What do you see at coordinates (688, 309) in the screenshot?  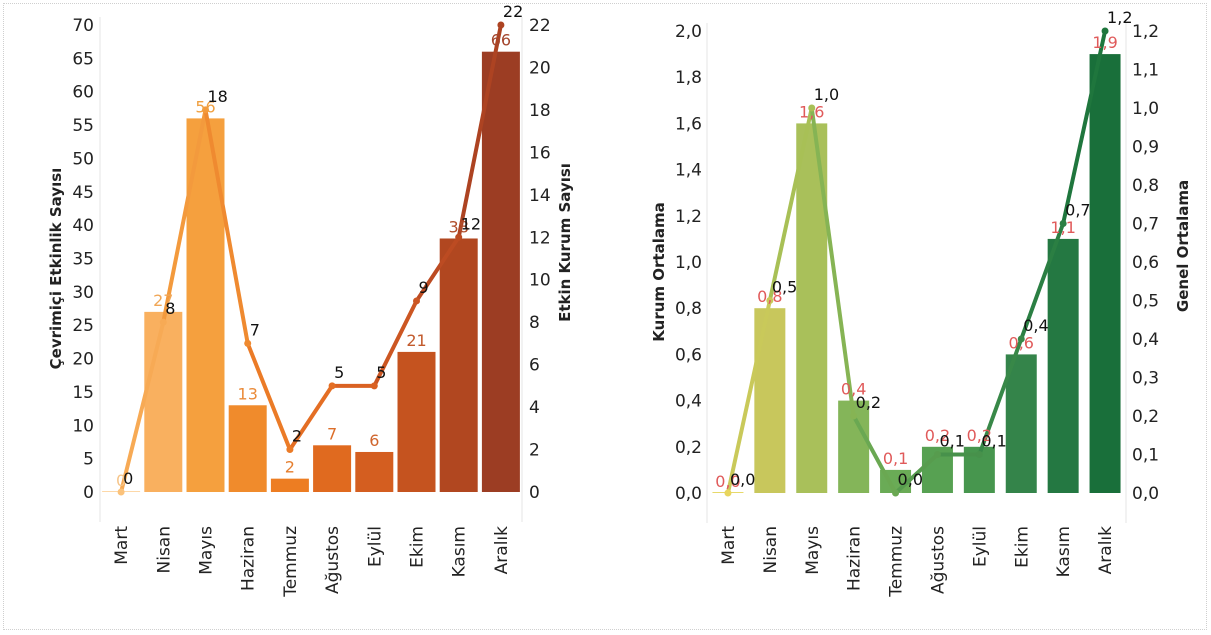 I see `y-left-tick-label: 0,8` at bounding box center [688, 309].